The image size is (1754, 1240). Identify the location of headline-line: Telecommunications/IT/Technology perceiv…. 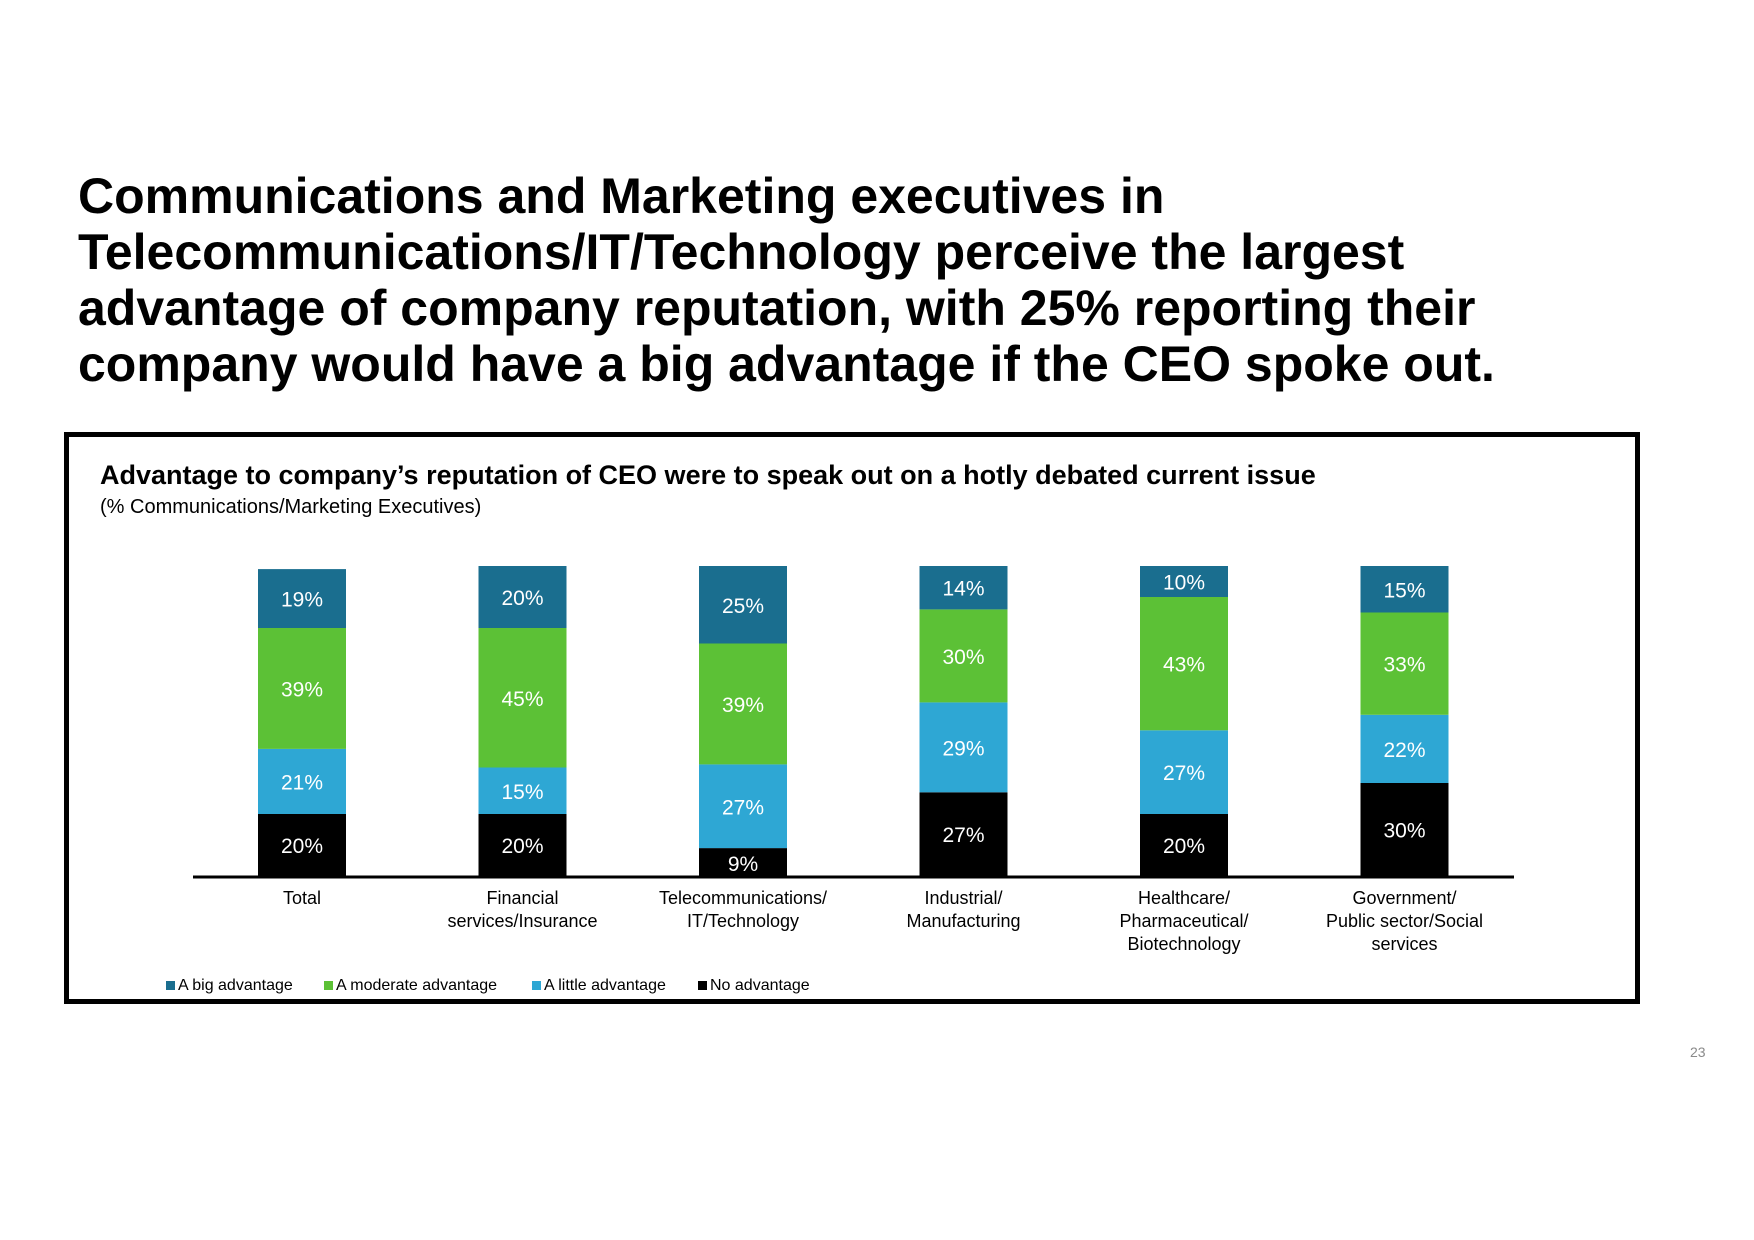
(741, 252).